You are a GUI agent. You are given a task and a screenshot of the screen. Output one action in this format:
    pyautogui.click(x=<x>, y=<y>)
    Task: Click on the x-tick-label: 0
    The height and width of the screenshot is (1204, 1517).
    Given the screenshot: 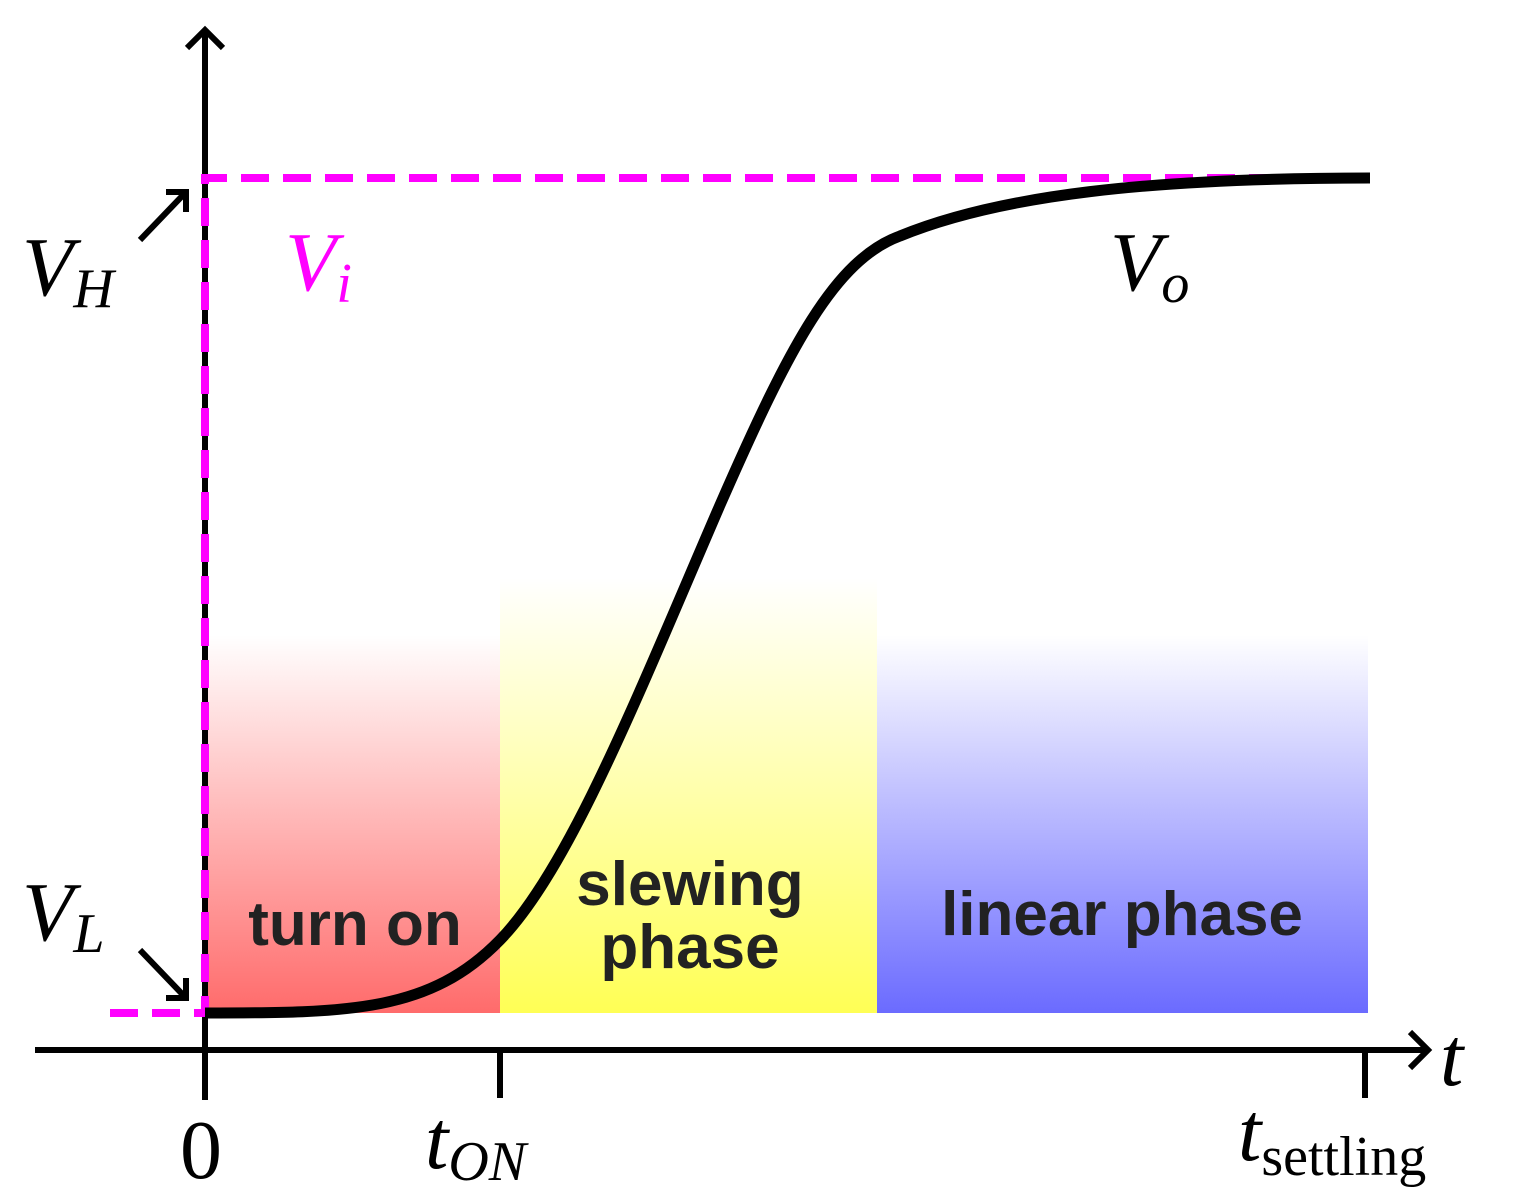 What is the action you would take?
    pyautogui.click(x=201, y=1150)
    